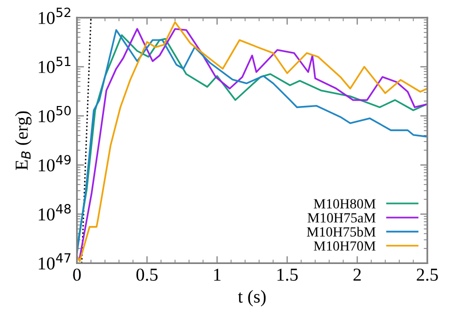 This screenshot has height=321, width=458. Describe the element at coordinates (345, 203) in the screenshot. I see `legend-label: M10H80M` at that location.